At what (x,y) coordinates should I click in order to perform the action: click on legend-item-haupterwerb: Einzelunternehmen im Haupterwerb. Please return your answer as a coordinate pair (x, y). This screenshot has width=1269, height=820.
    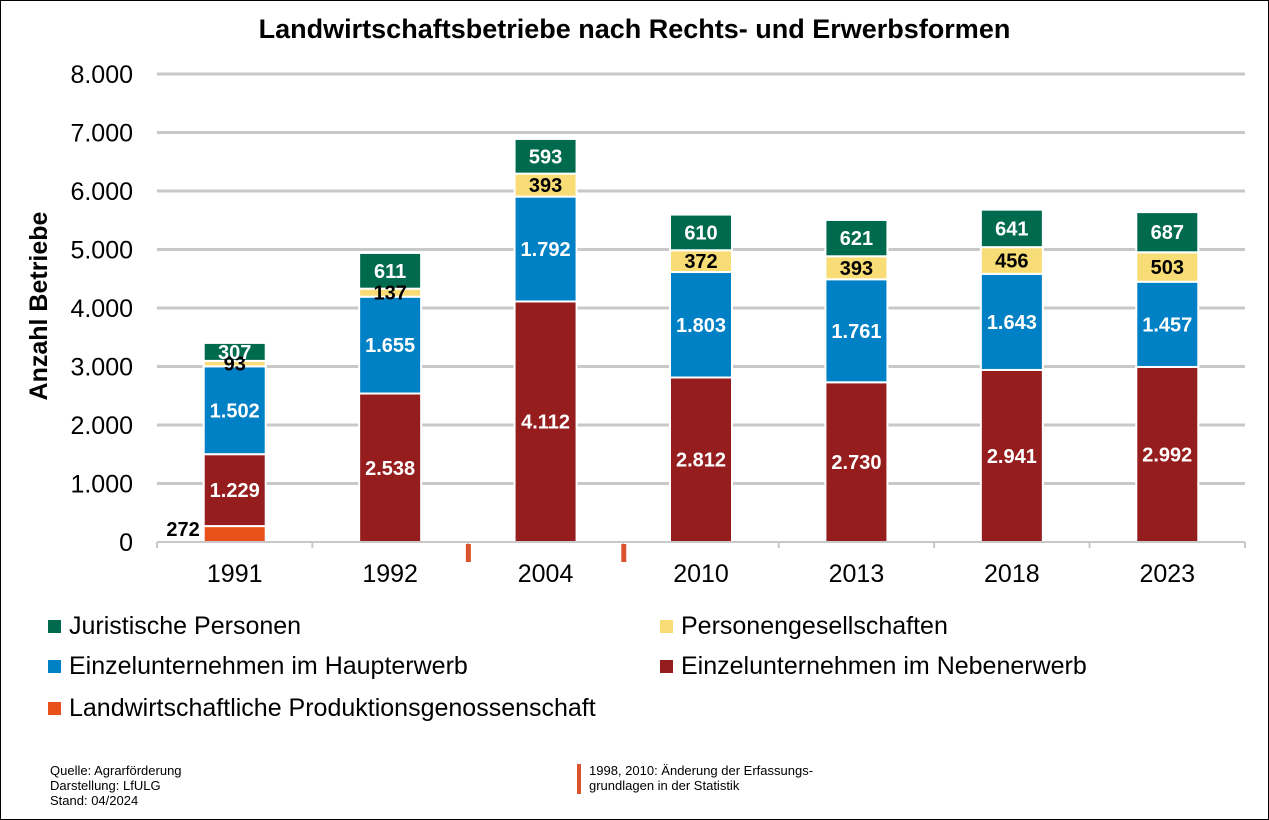
    Looking at the image, I should click on (258, 666).